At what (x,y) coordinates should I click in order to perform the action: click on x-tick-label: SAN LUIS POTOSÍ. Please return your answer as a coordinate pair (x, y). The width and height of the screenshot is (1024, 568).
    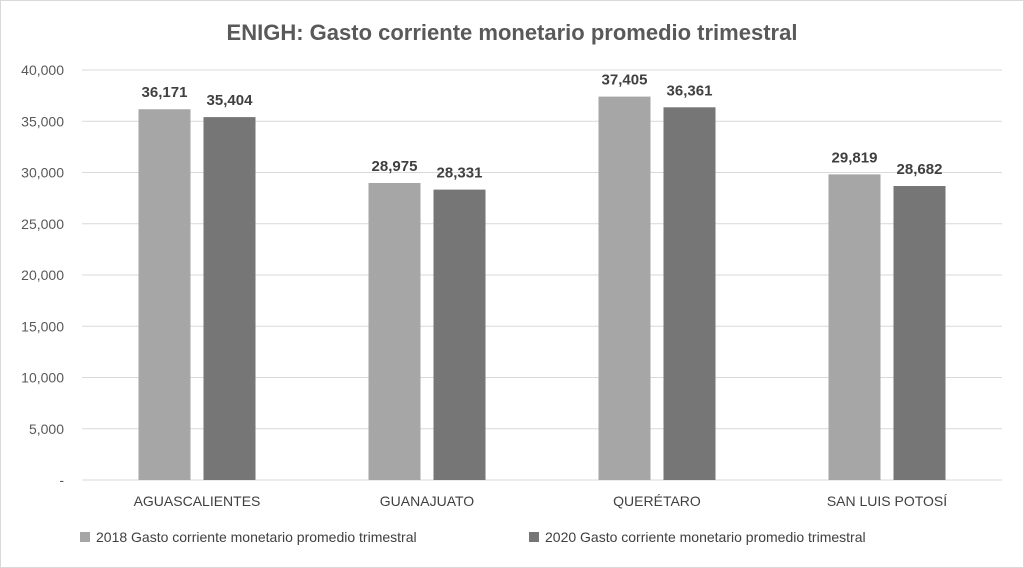
    Looking at the image, I should click on (887, 501).